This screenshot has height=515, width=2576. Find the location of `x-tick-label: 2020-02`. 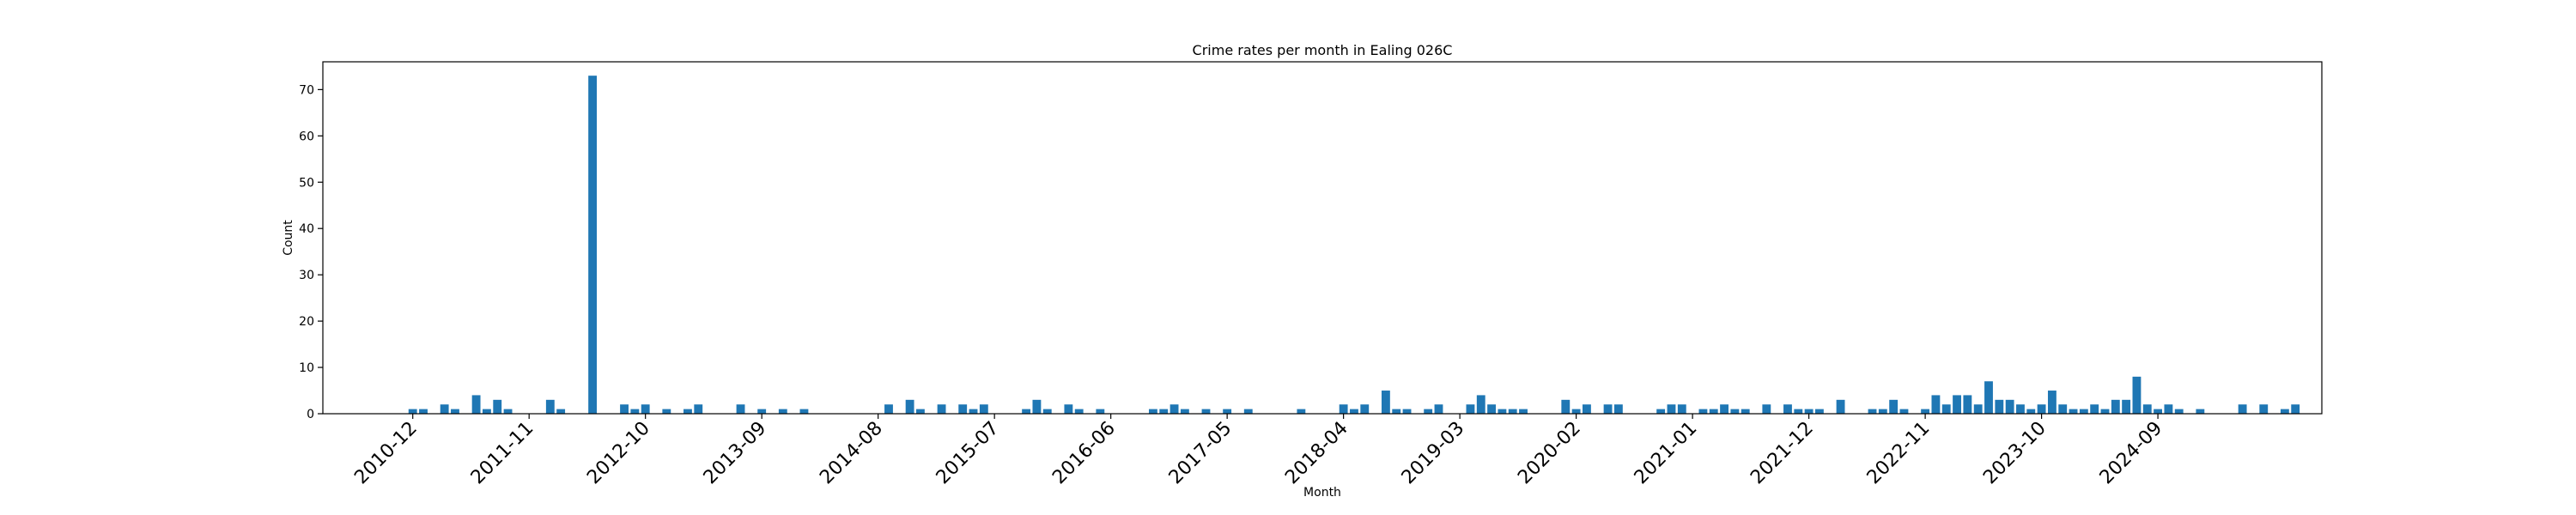

x-tick-label: 2020-02 is located at coordinates (1550, 453).